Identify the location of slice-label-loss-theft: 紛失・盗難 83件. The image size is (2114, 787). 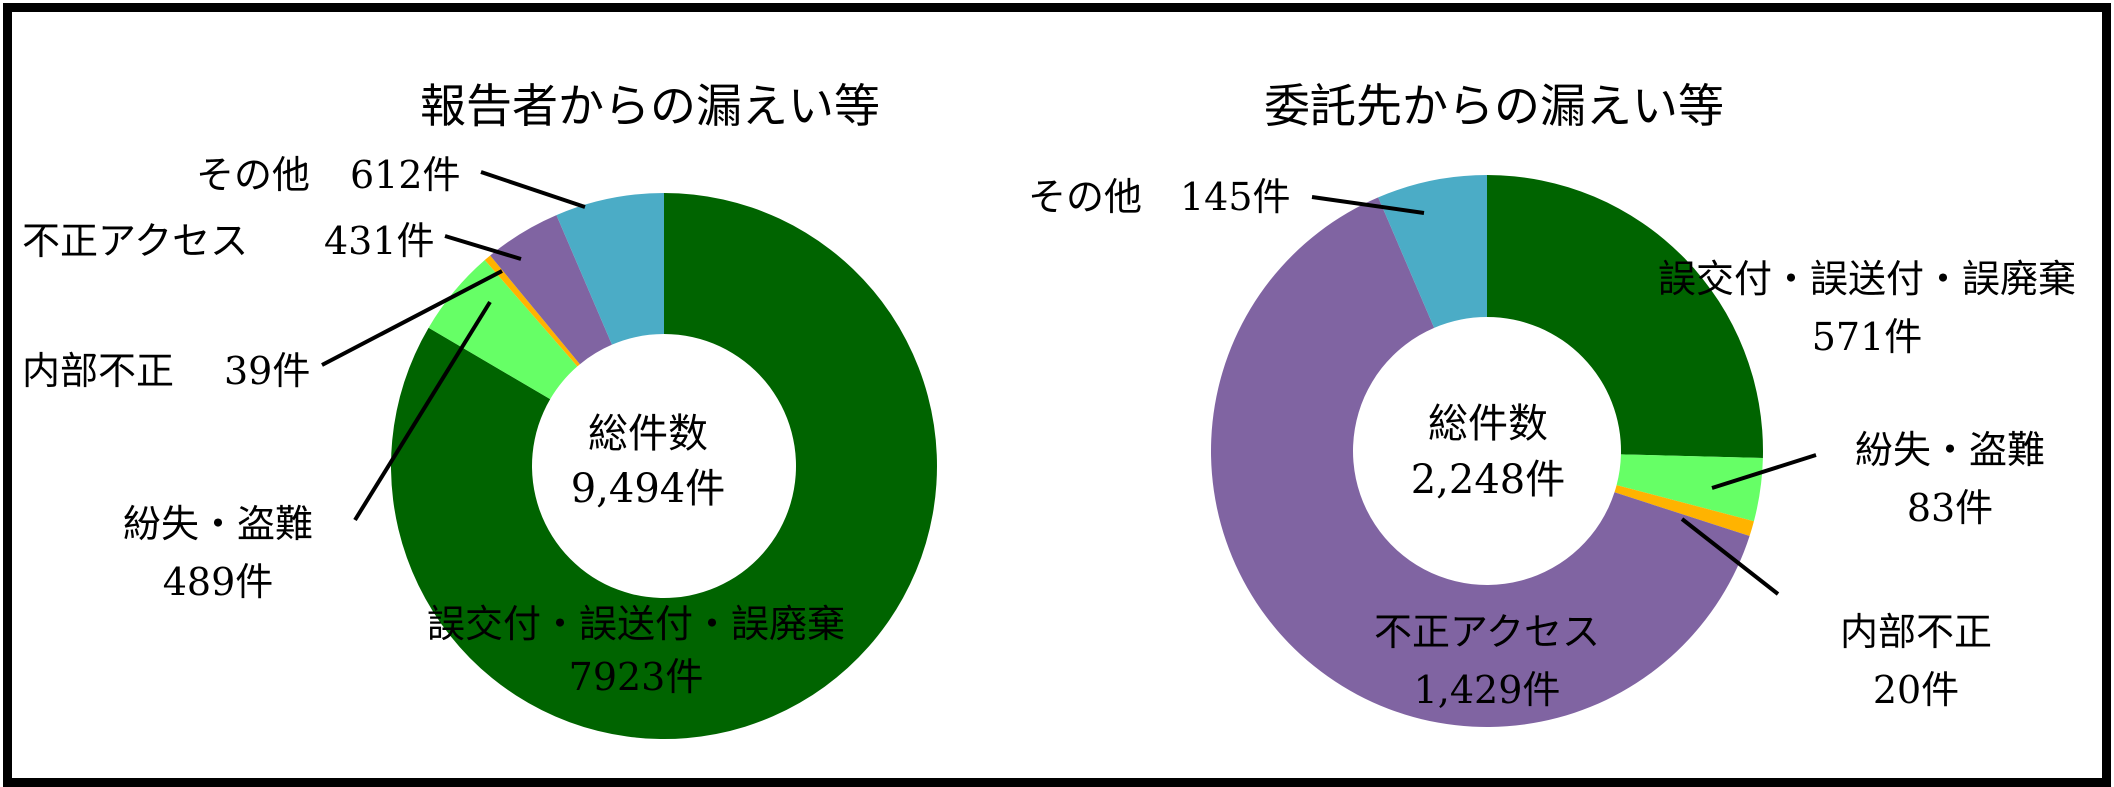
(1950, 479).